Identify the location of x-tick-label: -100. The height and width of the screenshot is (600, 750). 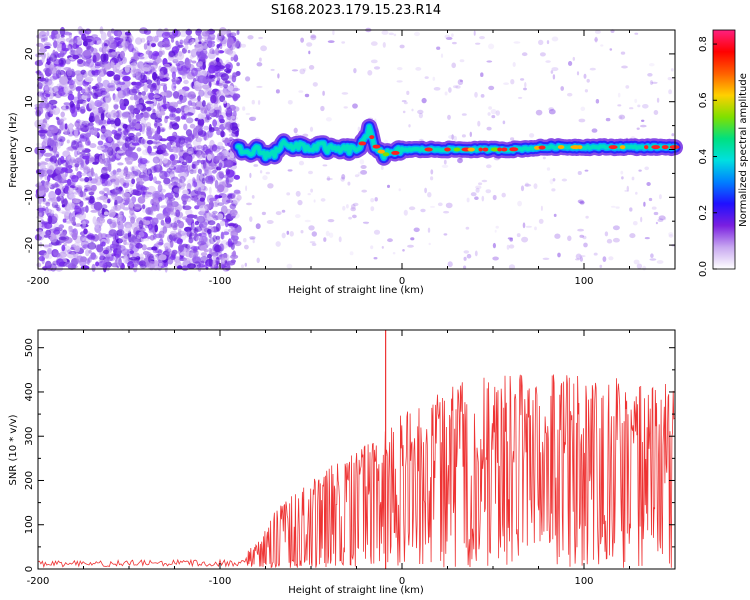
(220, 281).